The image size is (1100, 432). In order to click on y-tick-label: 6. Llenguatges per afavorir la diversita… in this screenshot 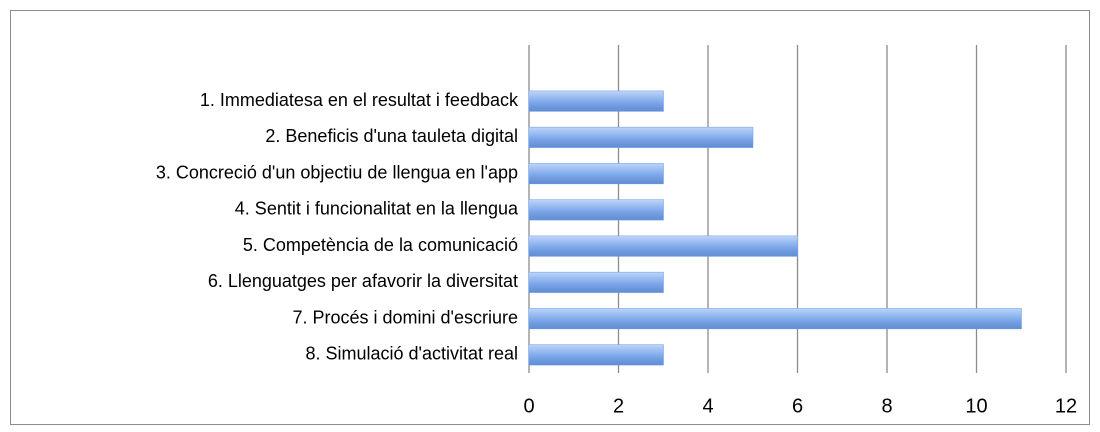, I will do `click(363, 281)`.